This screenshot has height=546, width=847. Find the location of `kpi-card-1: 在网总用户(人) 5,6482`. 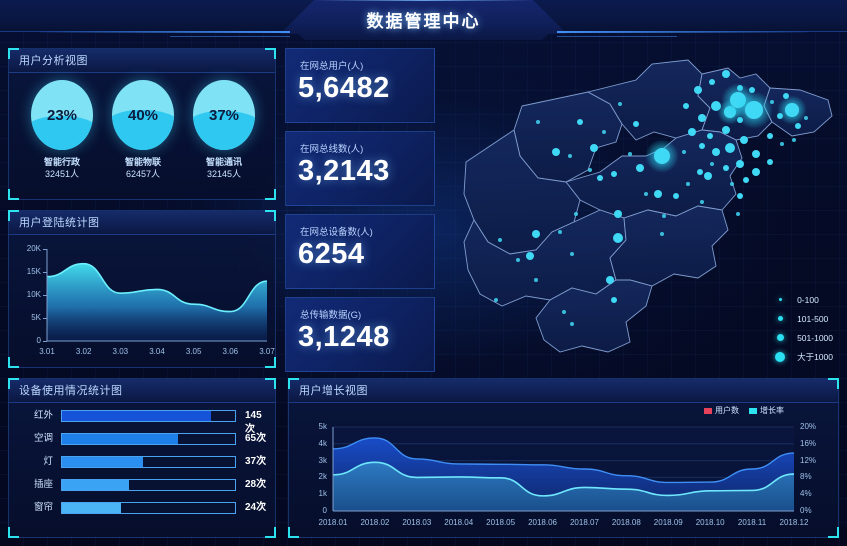

kpi-card-1: 在网总用户(人) 5,6482 is located at coordinates (360, 85).